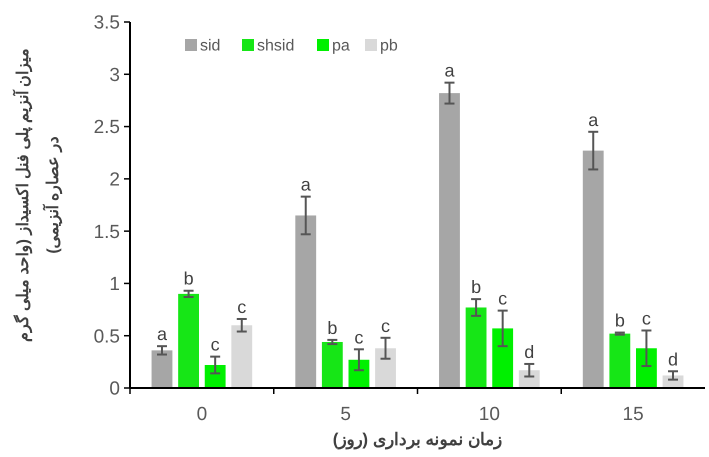 This screenshot has height=457, width=709. I want to click on y-tick-label: 3.5, so click(107, 23).